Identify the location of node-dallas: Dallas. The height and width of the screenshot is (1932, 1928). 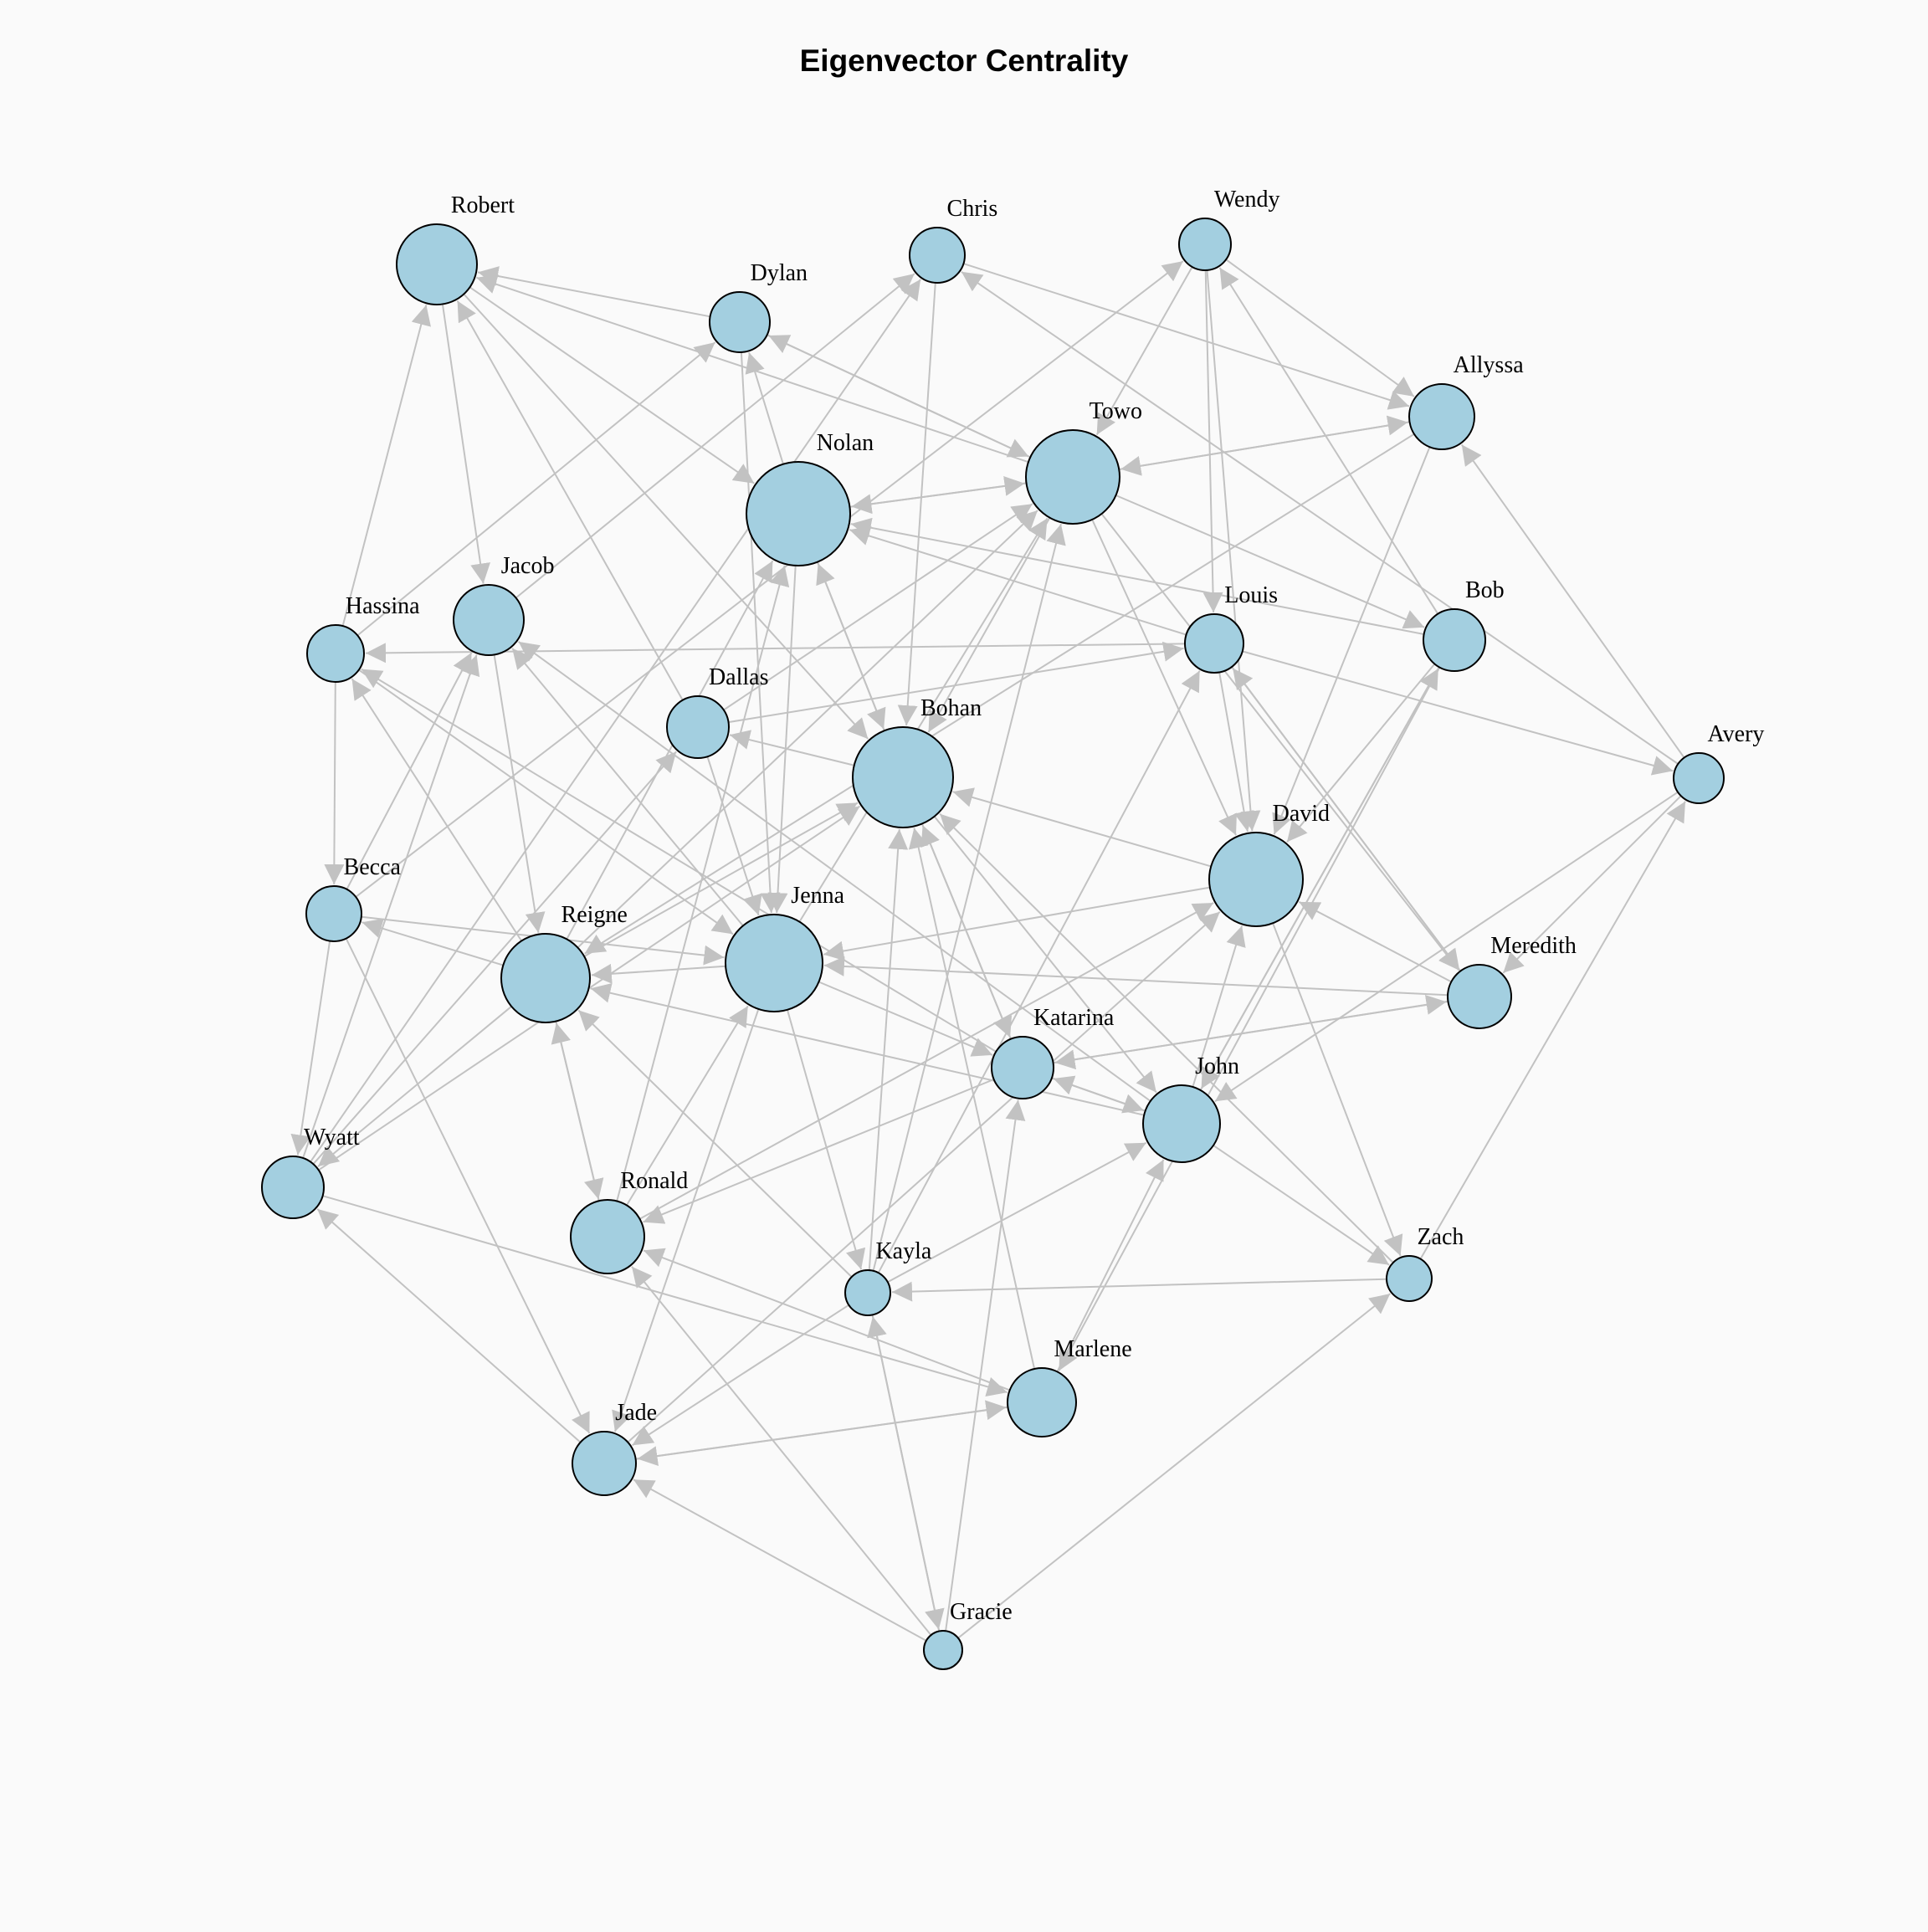
(717, 711).